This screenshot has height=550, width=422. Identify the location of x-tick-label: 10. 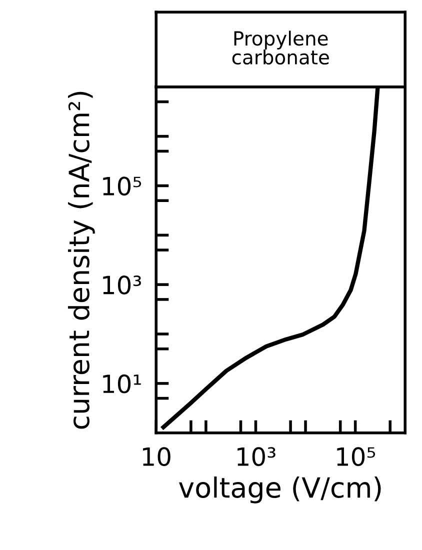
(156, 456).